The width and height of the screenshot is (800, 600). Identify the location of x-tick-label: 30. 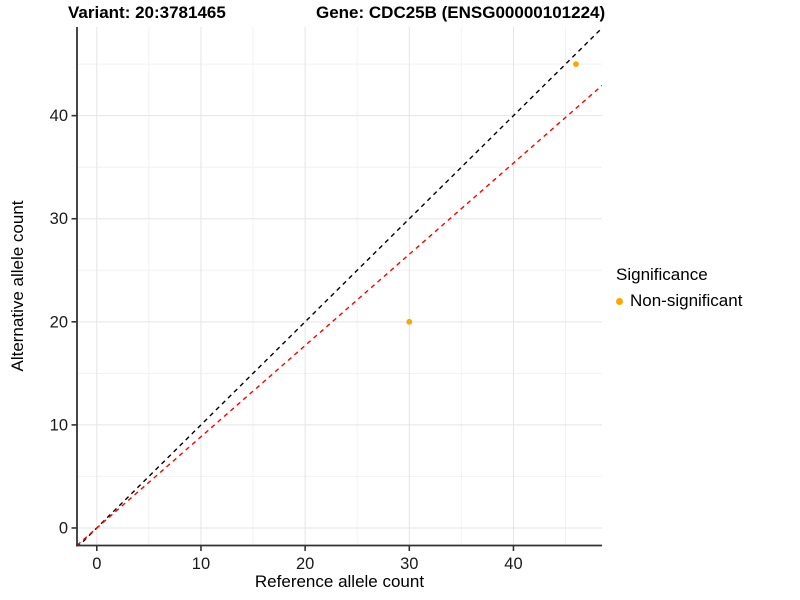
(409, 564).